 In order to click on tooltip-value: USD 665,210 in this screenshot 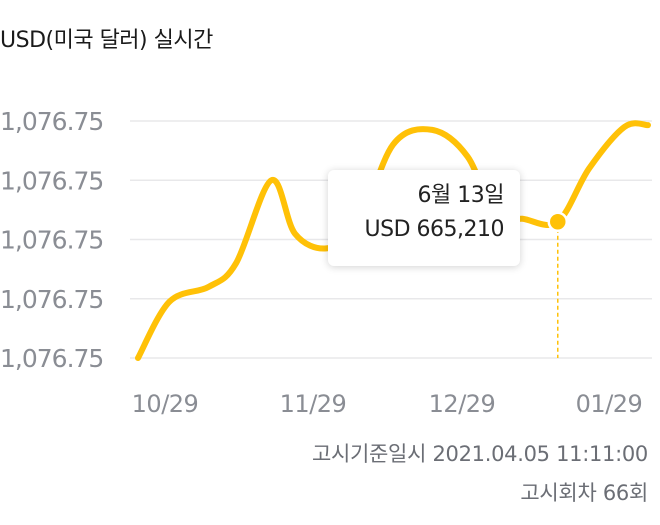, I will do `click(434, 229)`.